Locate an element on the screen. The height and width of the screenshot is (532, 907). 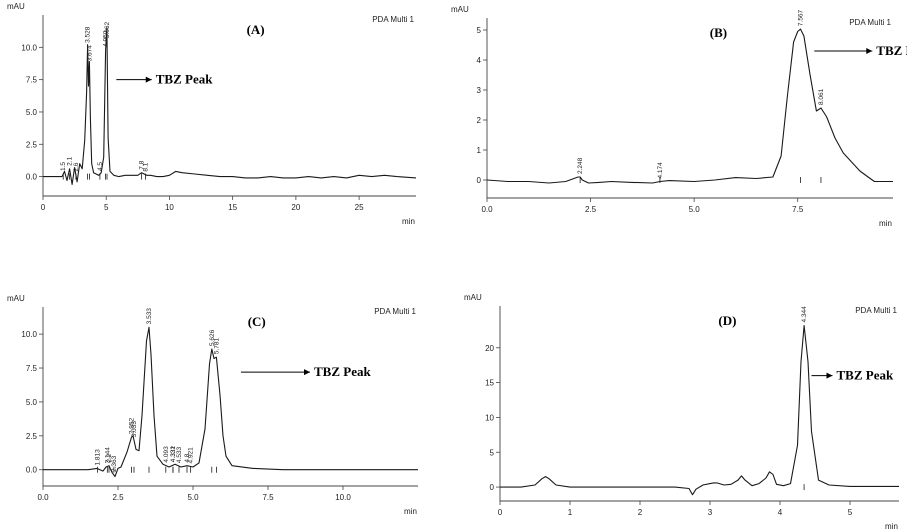
y-tick-label: 2 is located at coordinates (479, 120).